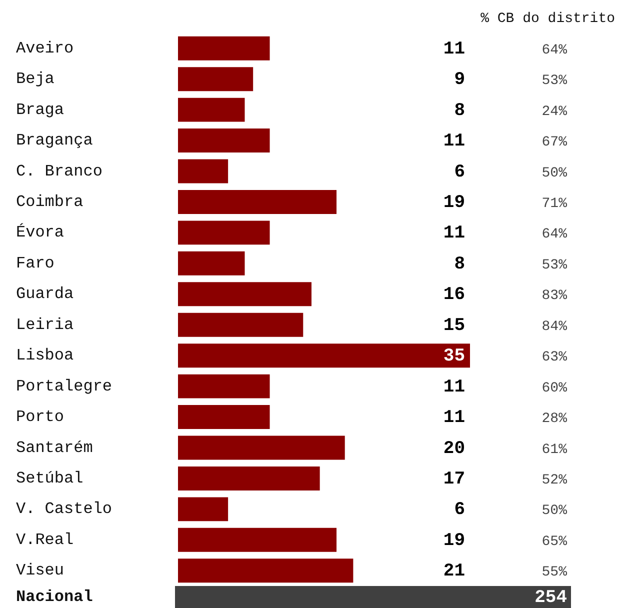 This screenshot has width=618, height=608. What do you see at coordinates (45, 355) in the screenshot?
I see `y-tick-label: Lisboa` at bounding box center [45, 355].